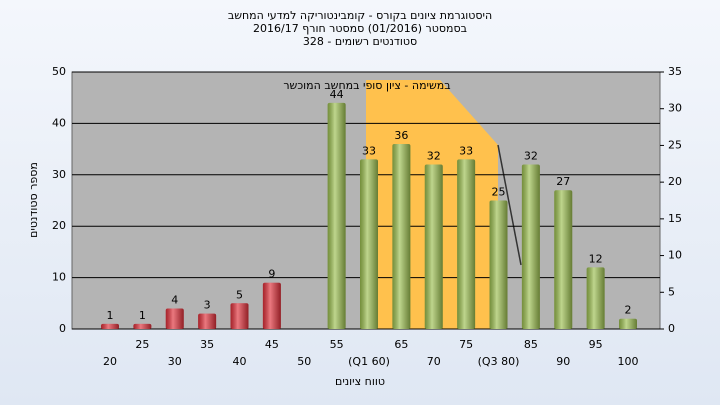 This screenshot has height=405, width=720. What do you see at coordinates (360, 41) in the screenshot?
I see `chart-subtitle: סטודנטים רשומים - 328` at bounding box center [360, 41].